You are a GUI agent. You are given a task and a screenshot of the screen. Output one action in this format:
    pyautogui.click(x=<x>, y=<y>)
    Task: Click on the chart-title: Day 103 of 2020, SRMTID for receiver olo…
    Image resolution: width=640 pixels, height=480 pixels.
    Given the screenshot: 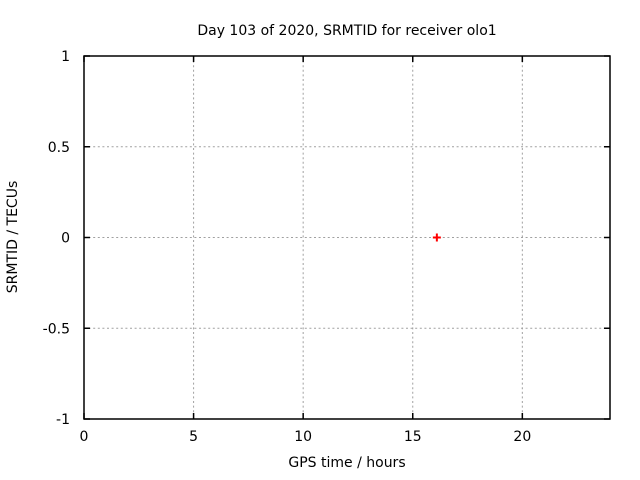 What is the action you would take?
    pyautogui.click(x=346, y=31)
    